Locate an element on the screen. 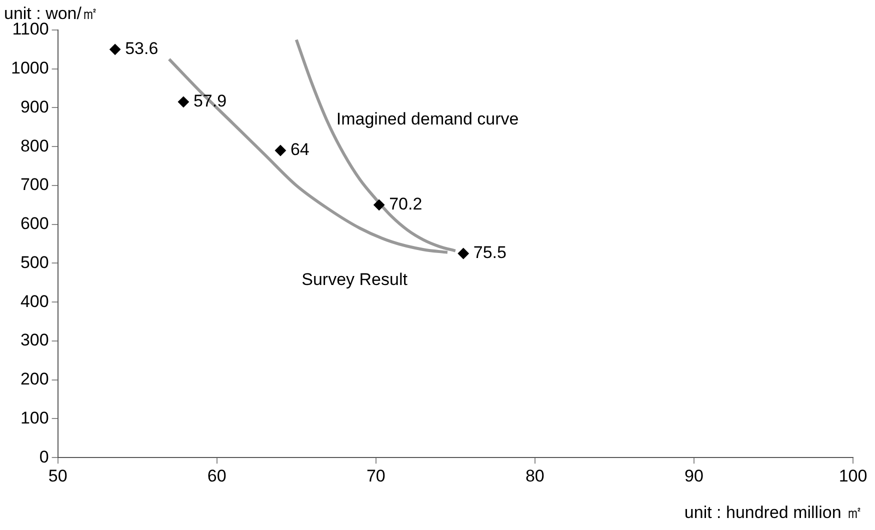 This screenshot has width=875, height=530. y-tick-label: 300 is located at coordinates (34, 340).